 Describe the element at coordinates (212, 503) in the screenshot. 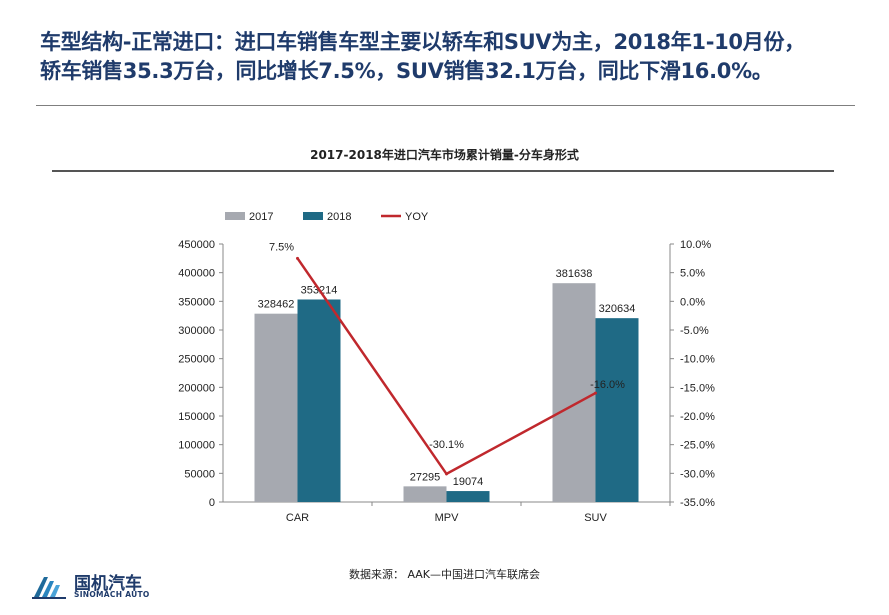

I see `y-left-tick-label: 0` at that location.